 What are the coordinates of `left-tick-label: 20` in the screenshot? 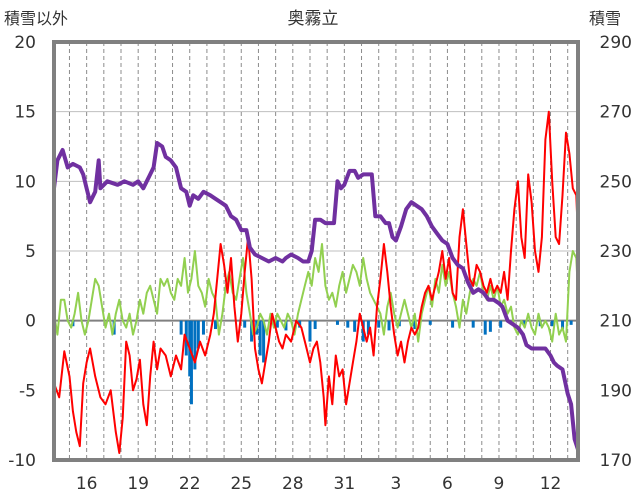 It's located at (25, 43).